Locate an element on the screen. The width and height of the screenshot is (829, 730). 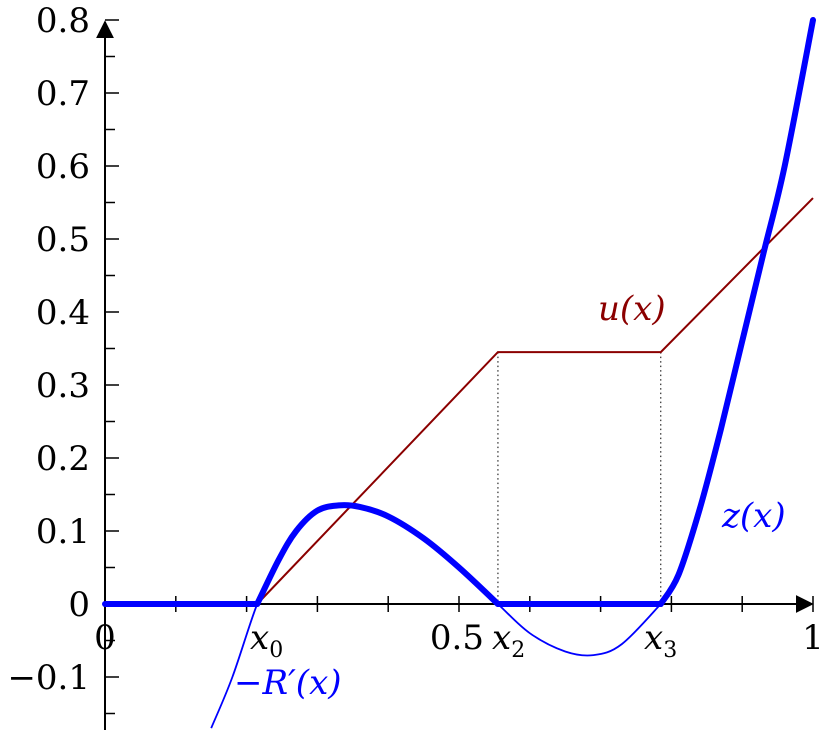
x-tick-label: 0 is located at coordinates (105, 638).